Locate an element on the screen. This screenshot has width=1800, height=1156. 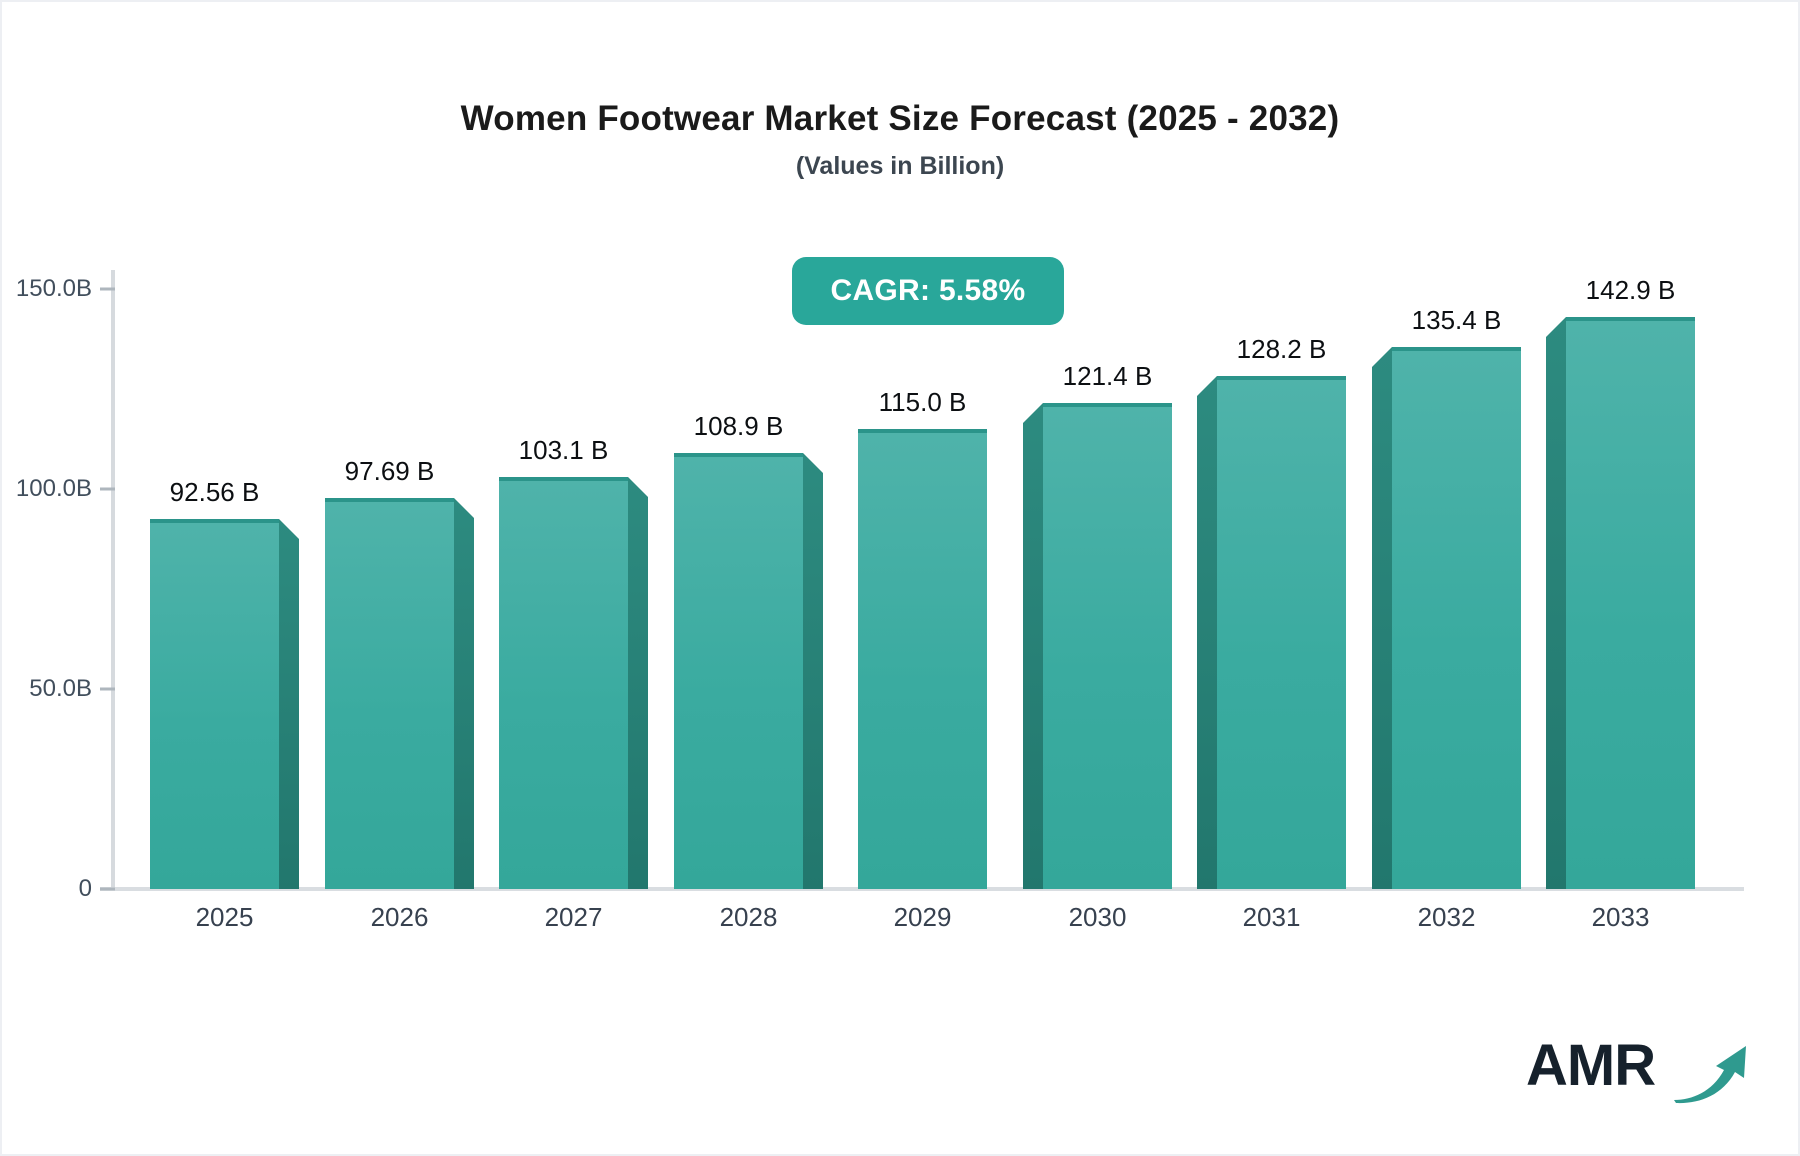
x-tick-label: 2033 is located at coordinates (1620, 917).